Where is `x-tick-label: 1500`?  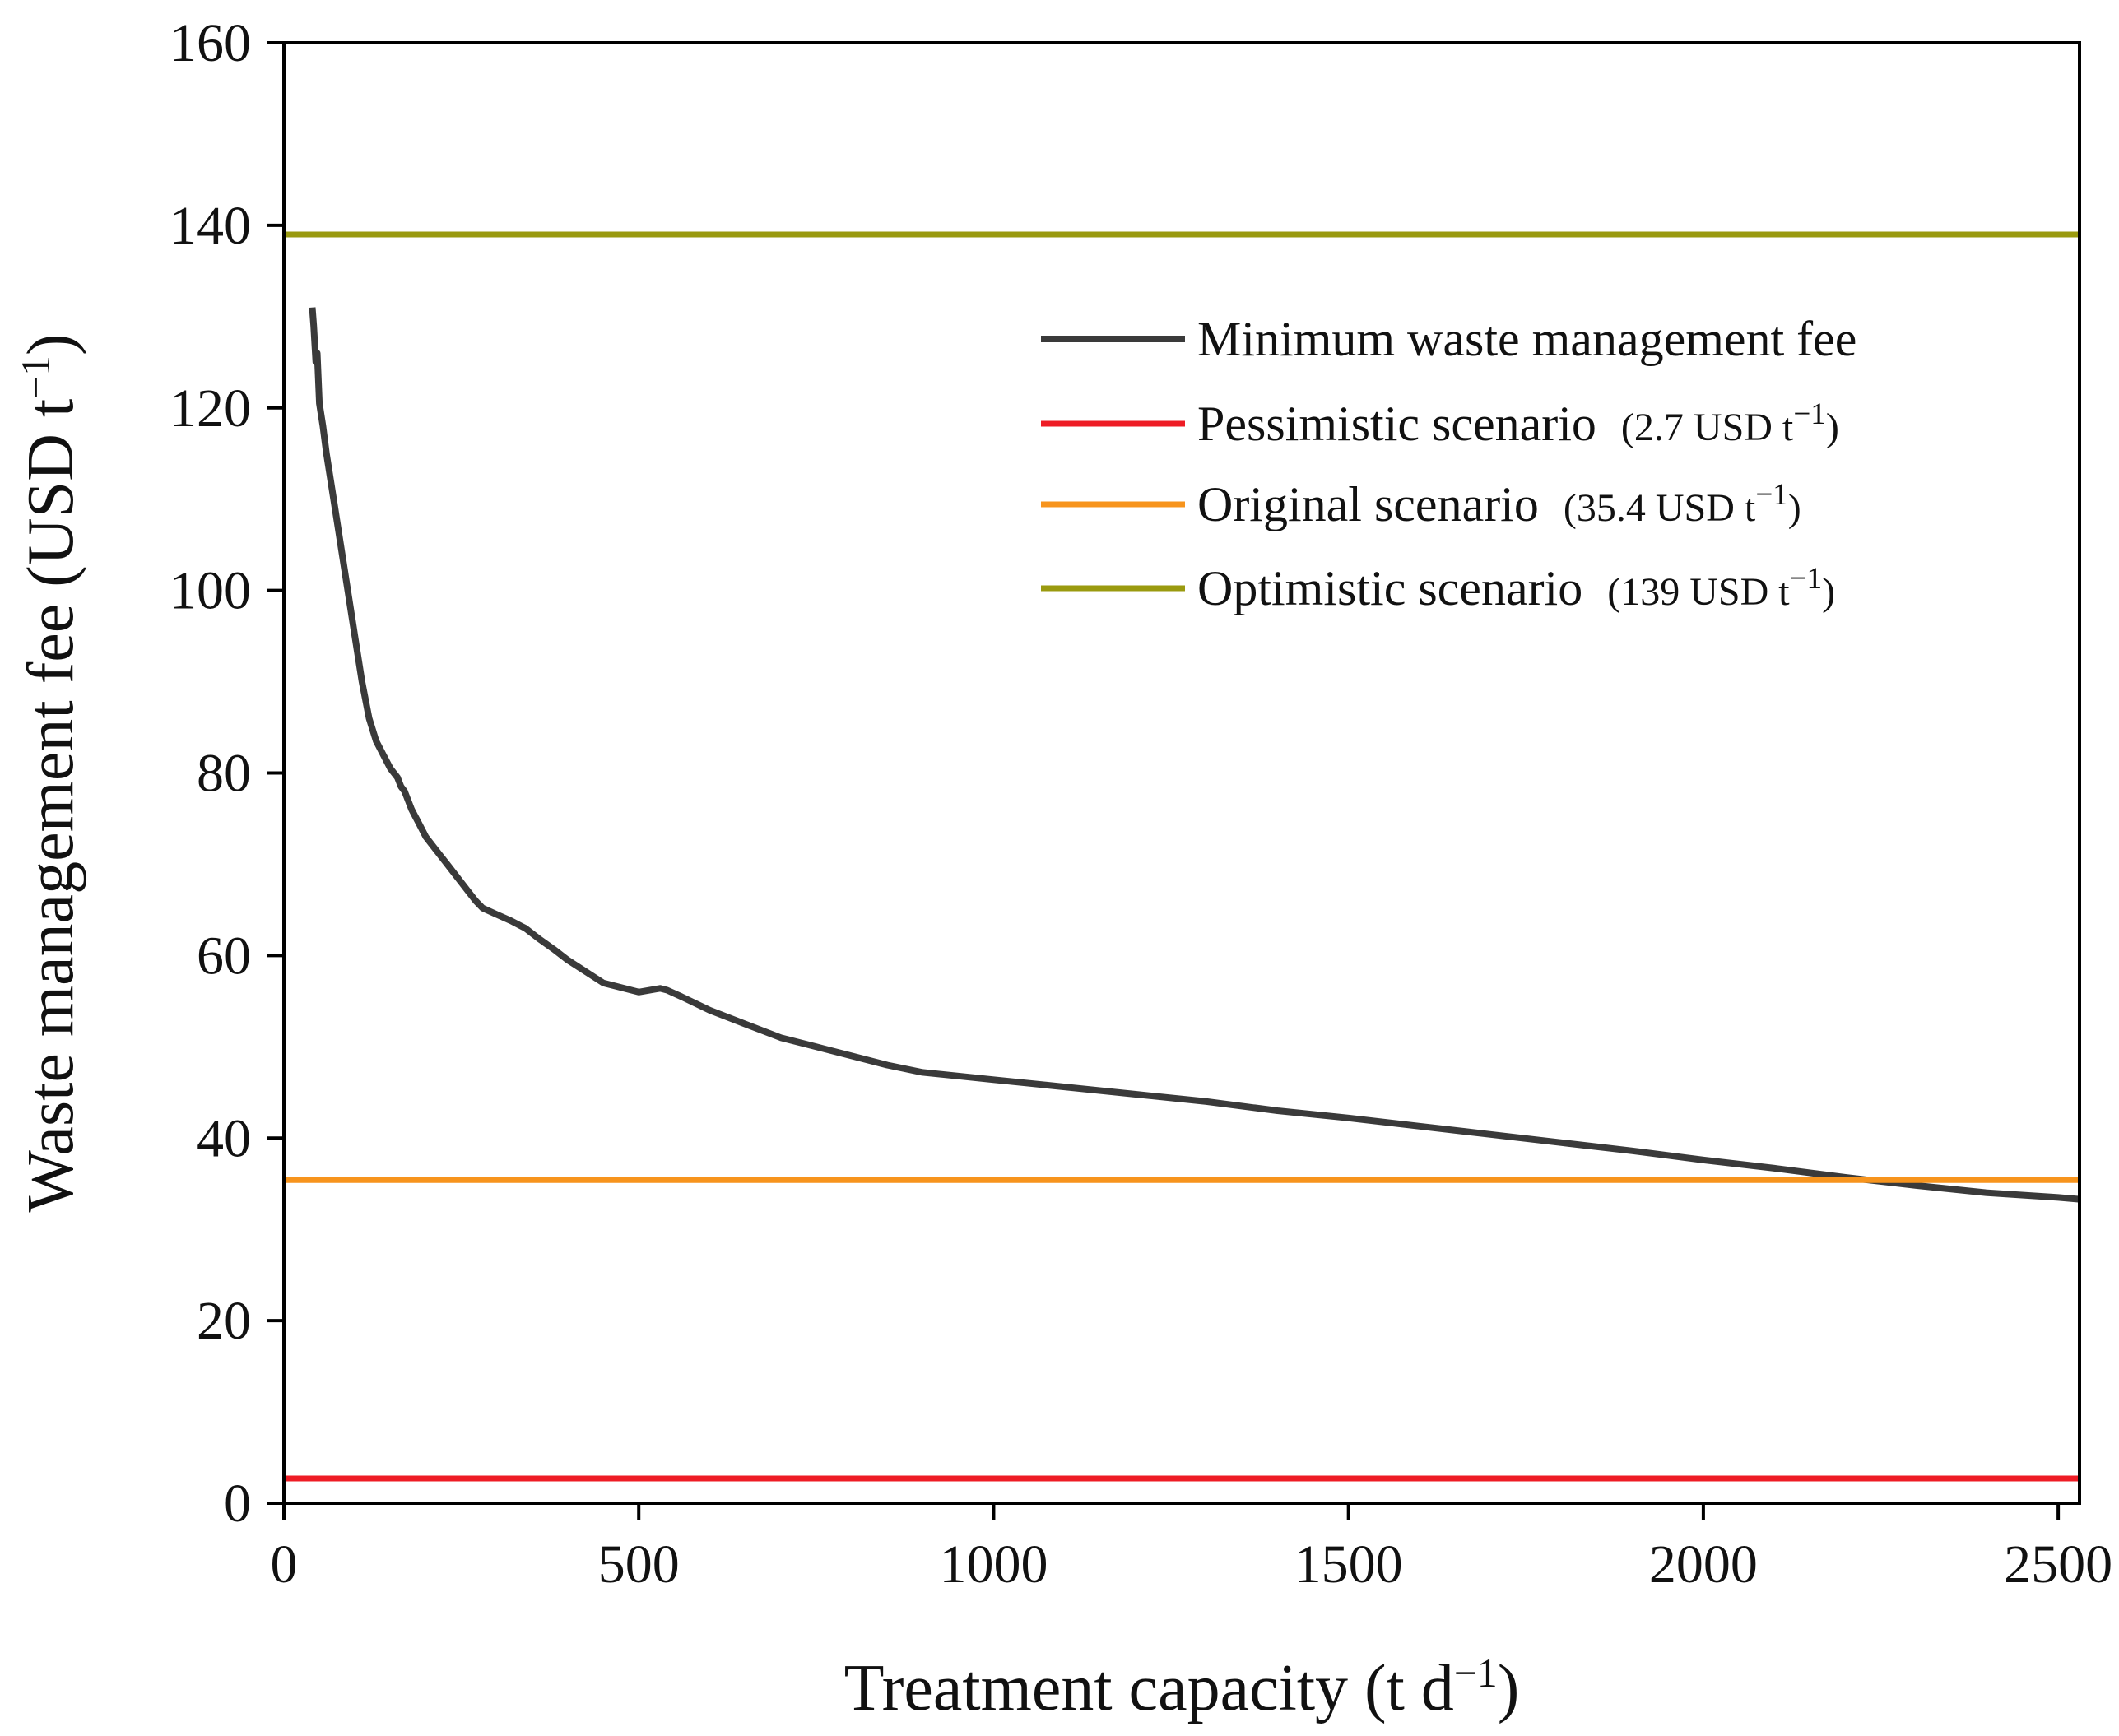 x-tick-label: 1500 is located at coordinates (1348, 1564).